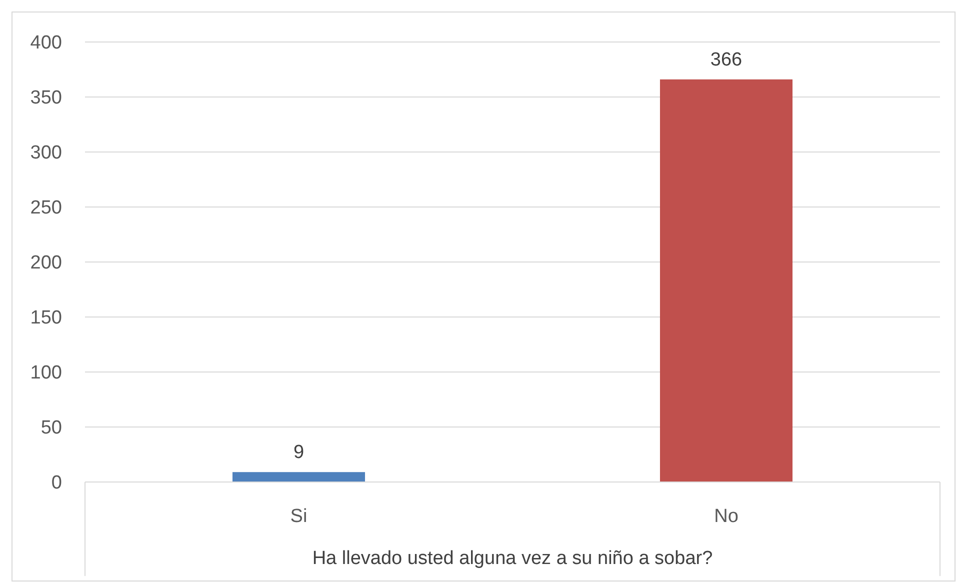 This screenshot has width=956, height=582. I want to click on y-tick-label: 200, so click(46, 263).